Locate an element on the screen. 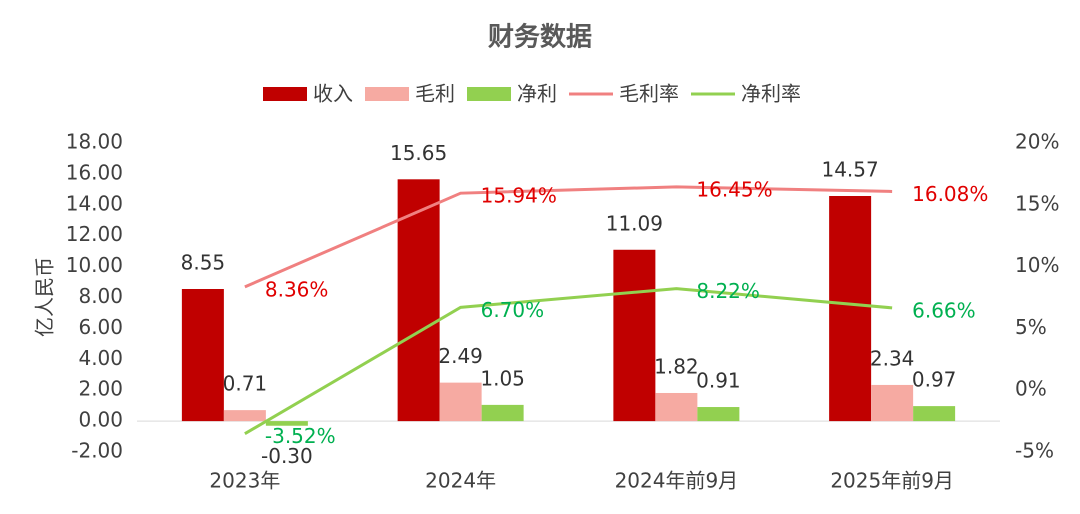  y-tick-label: 14.00 is located at coordinates (94, 203).